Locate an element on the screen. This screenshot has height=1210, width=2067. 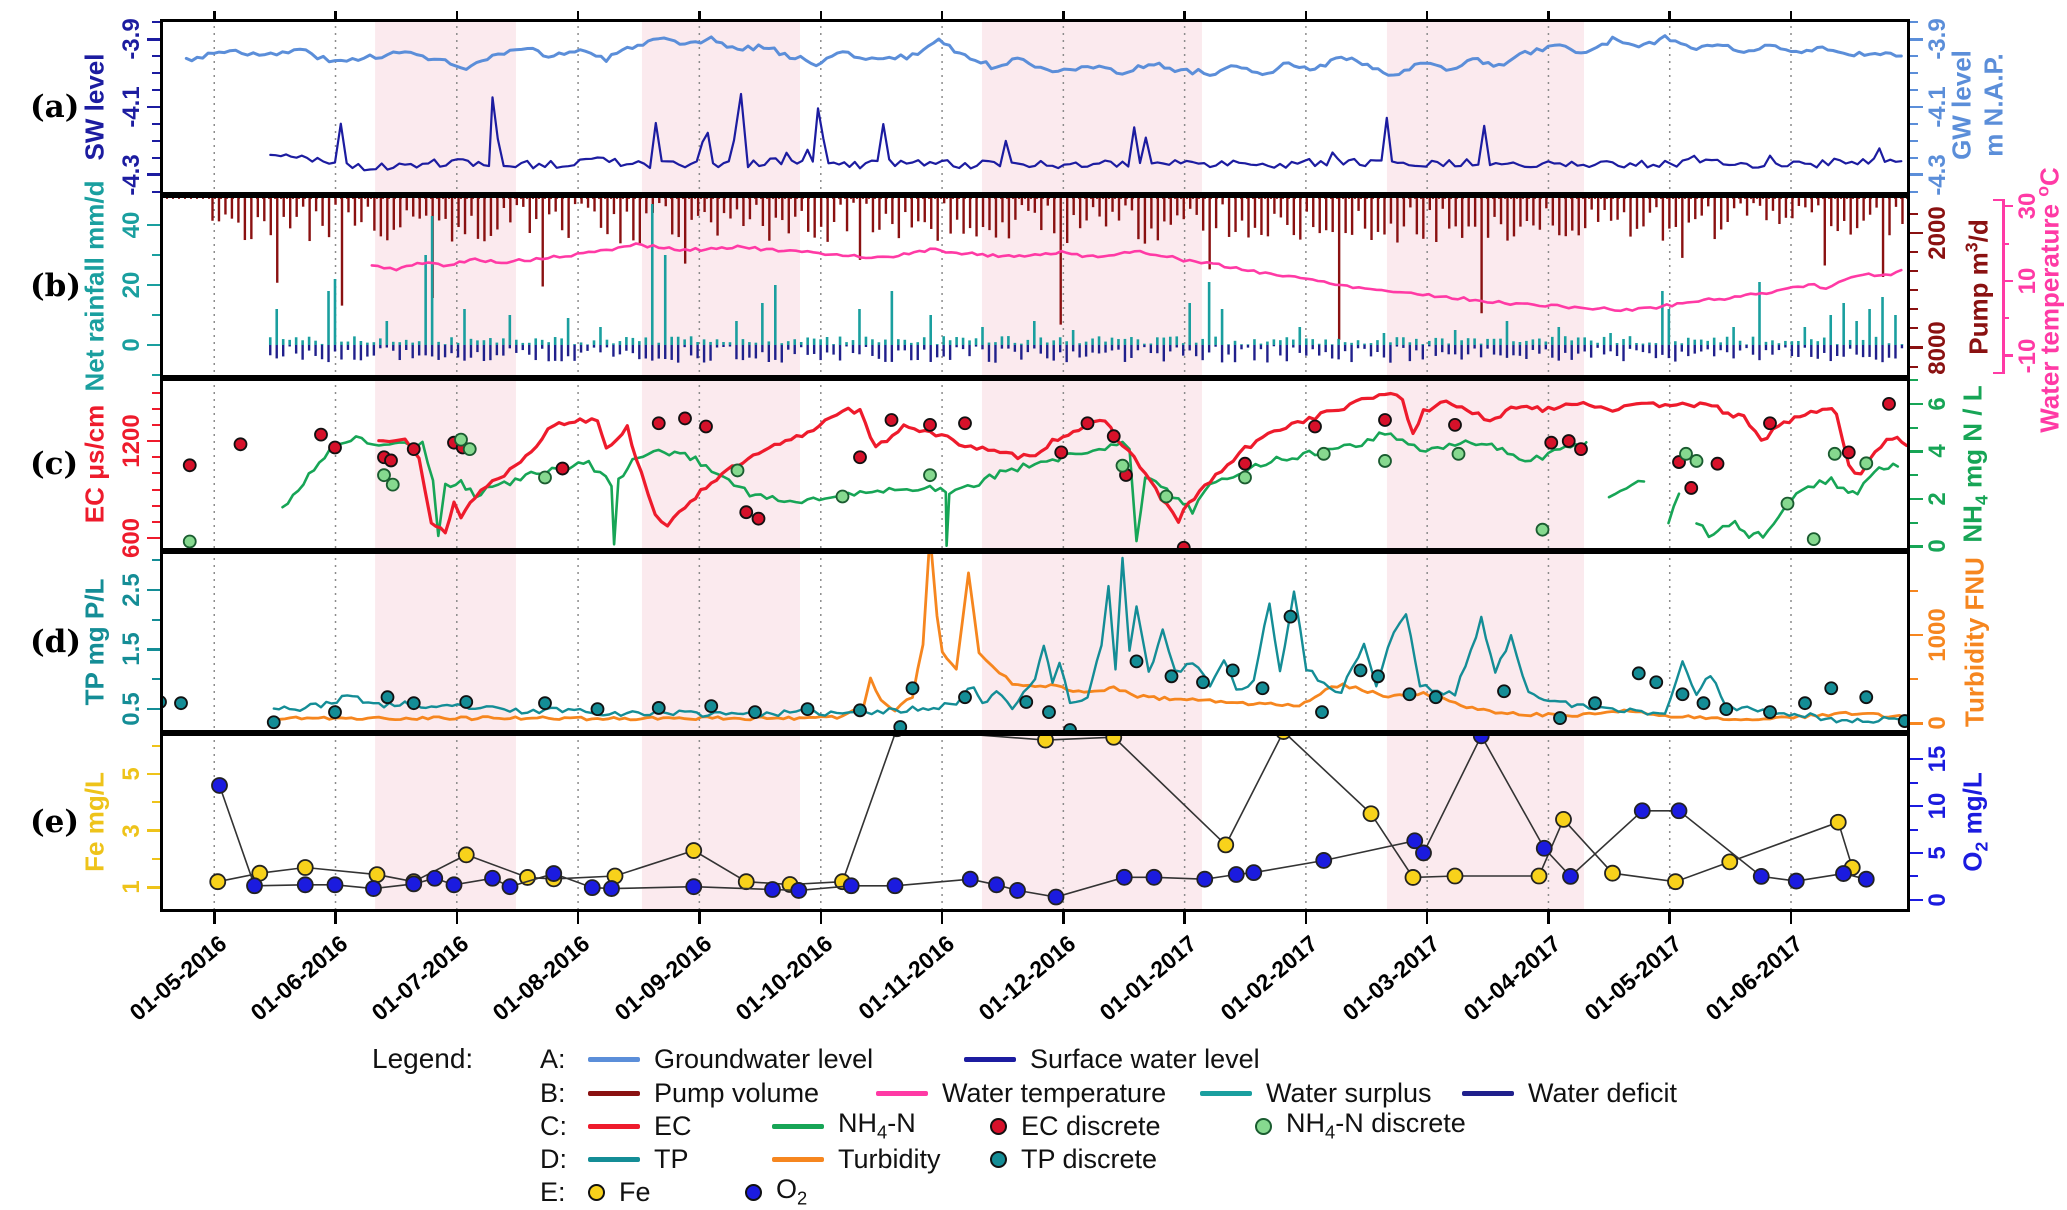
x-tick-label: 01-04-2017 is located at coordinates (1512, 978).